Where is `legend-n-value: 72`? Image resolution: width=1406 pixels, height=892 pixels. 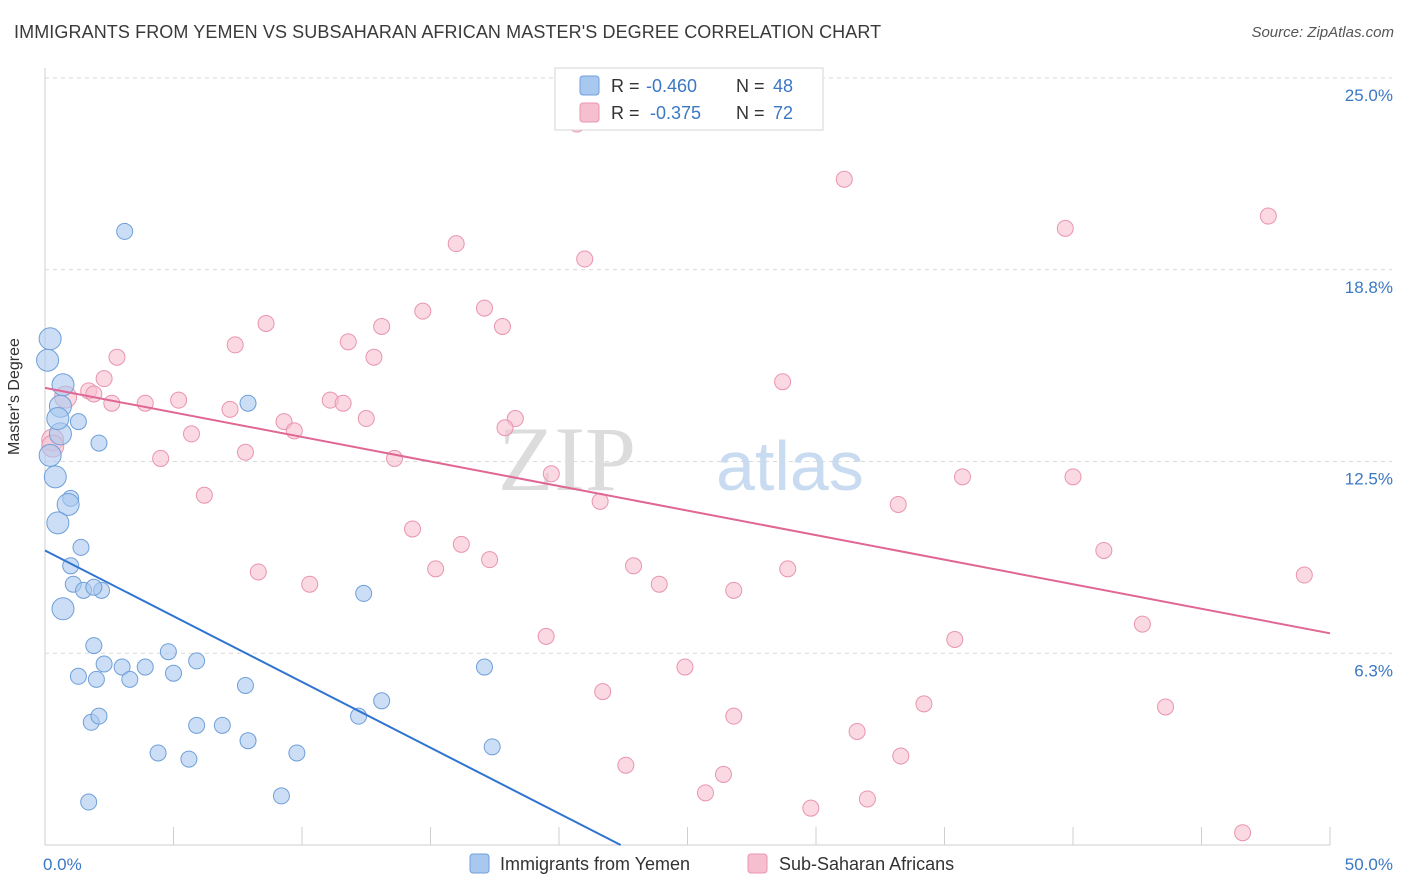 legend-n-value: 72 is located at coordinates (783, 113).